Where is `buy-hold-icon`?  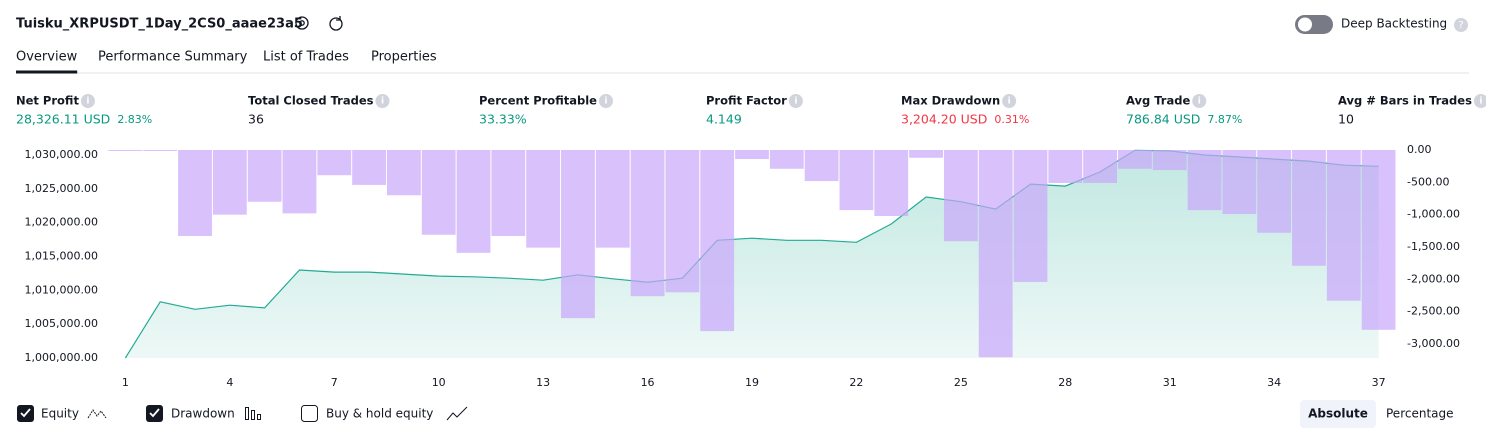 buy-hold-icon is located at coordinates (457, 413).